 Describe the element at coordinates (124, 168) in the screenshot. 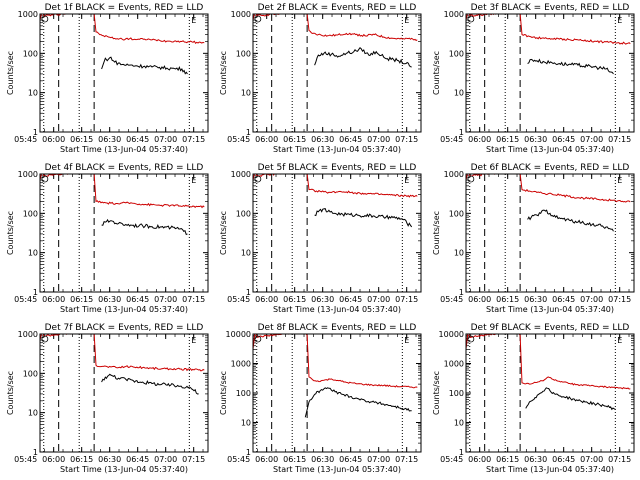

I see `panel-title: Det 4f BLACK = Events, RED = LLD` at that location.